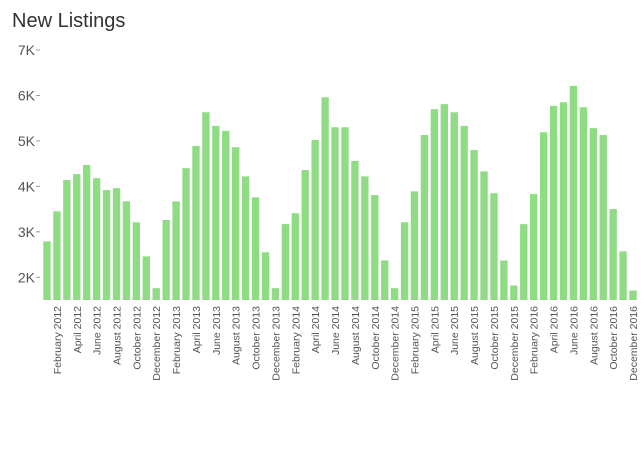 The image size is (644, 451). What do you see at coordinates (27, 95) in the screenshot?
I see `y-tick-label: 6K` at bounding box center [27, 95].